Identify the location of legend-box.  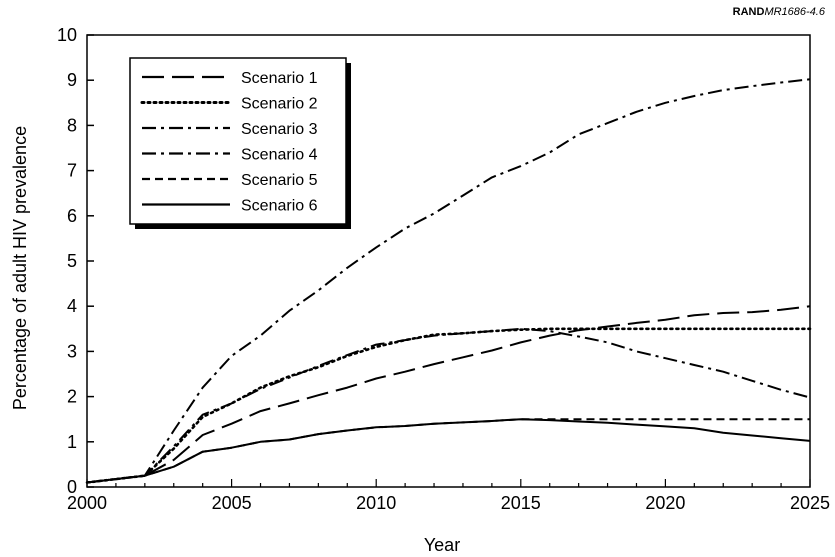
(238, 141).